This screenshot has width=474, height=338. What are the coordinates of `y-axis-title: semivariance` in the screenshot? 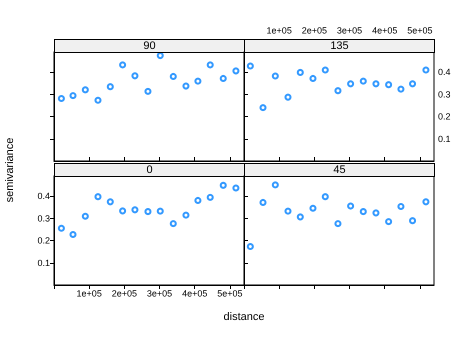 It's located at (10, 170).